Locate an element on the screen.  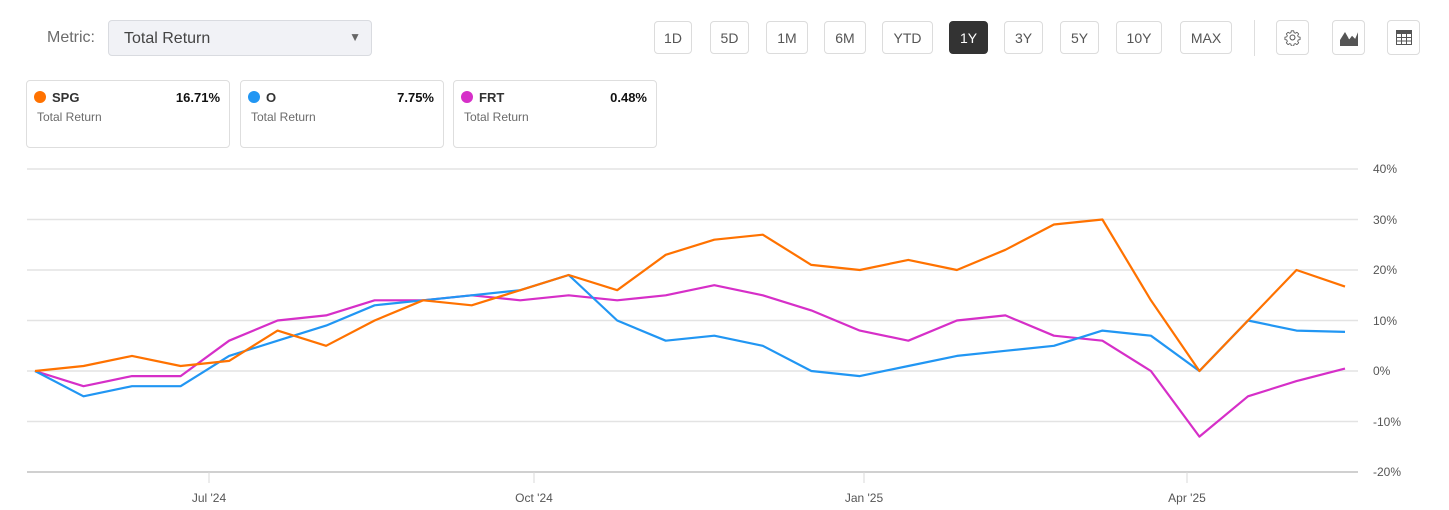
area-chart-icon is located at coordinates (1348, 38).